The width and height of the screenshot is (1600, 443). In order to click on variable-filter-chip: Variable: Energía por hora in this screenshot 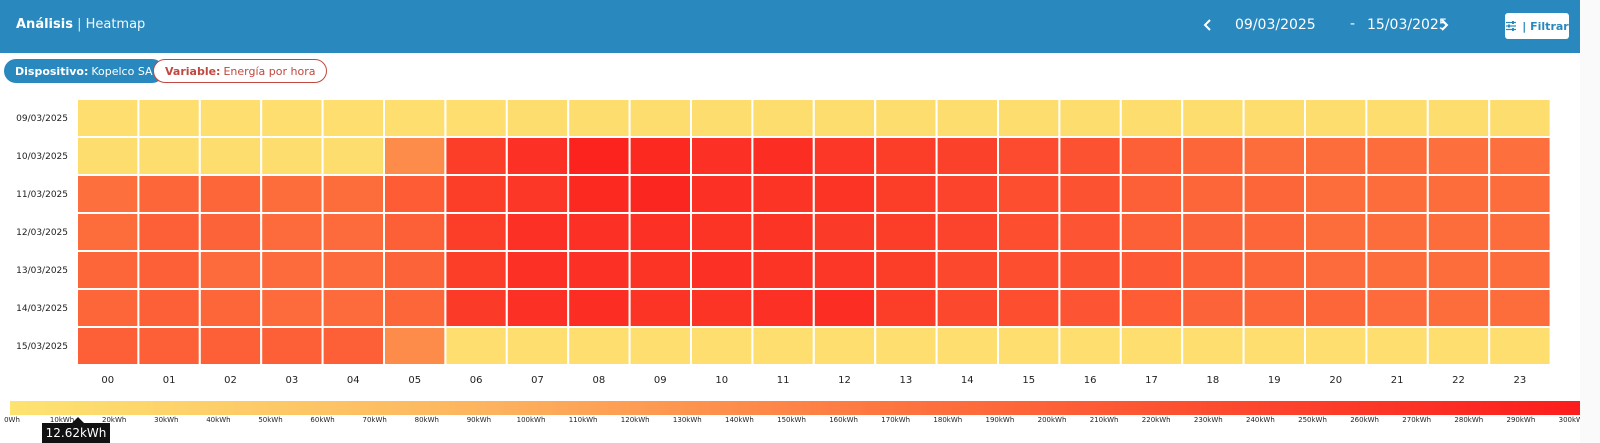, I will do `click(240, 71)`.